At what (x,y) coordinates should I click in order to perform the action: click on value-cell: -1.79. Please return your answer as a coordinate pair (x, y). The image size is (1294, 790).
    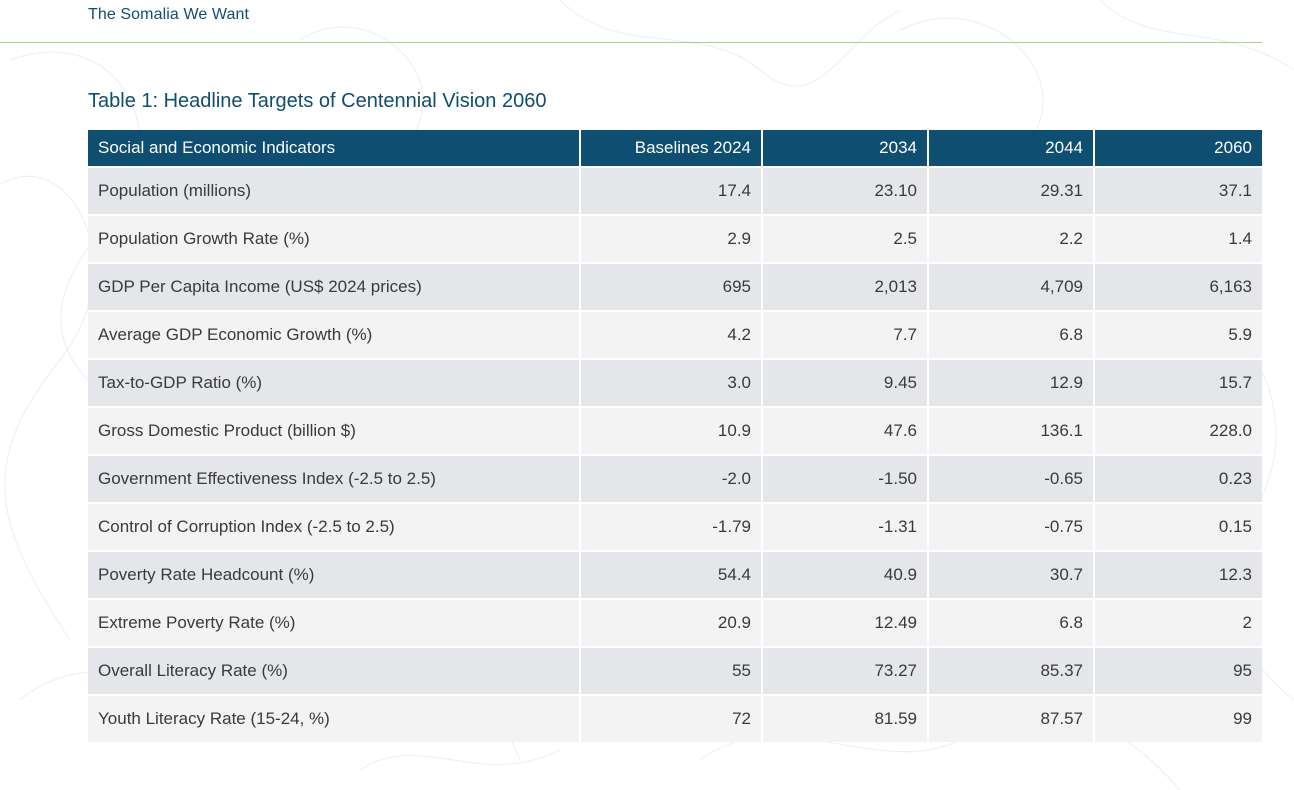
    Looking at the image, I should click on (670, 526).